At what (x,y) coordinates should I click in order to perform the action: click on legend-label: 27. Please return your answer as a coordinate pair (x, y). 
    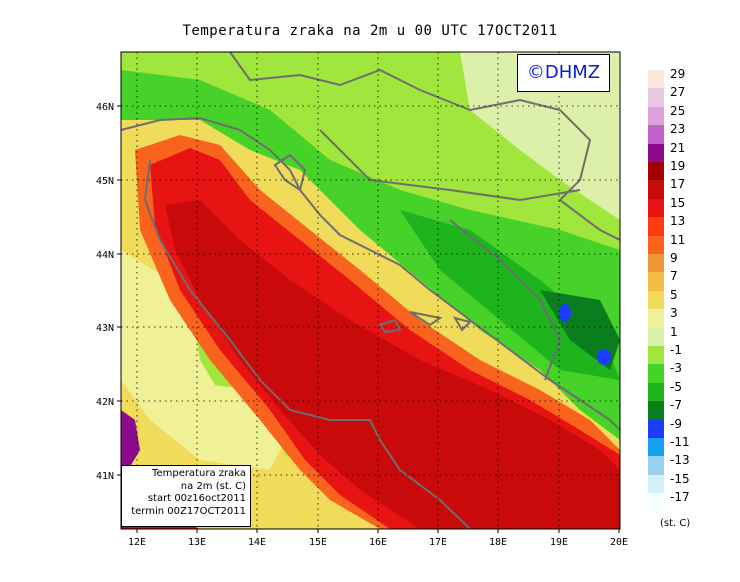
    Looking at the image, I should click on (678, 92).